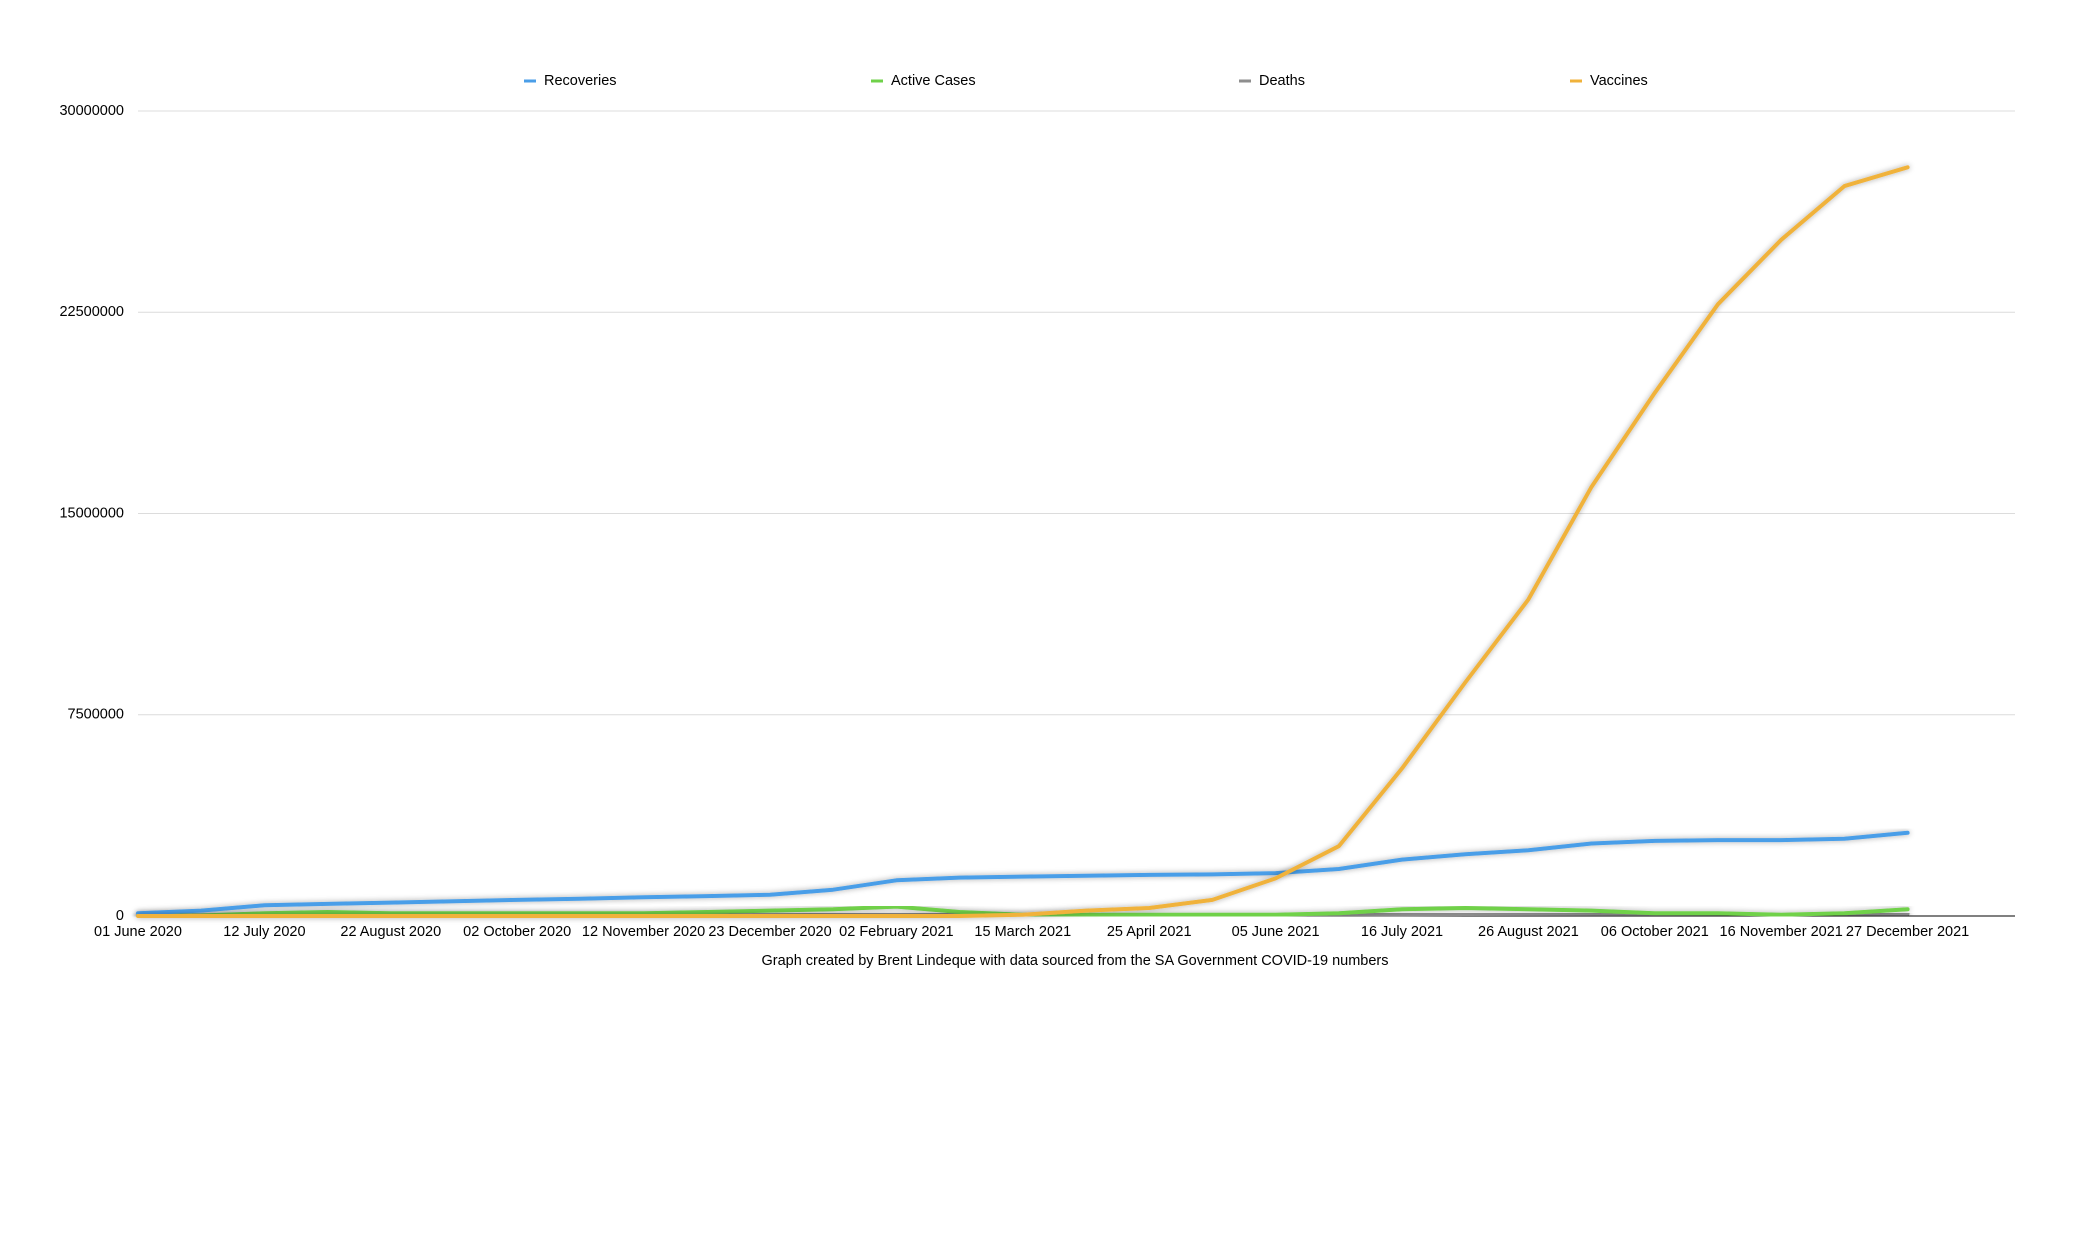  I want to click on legend-label: Vaccines, so click(1619, 81).